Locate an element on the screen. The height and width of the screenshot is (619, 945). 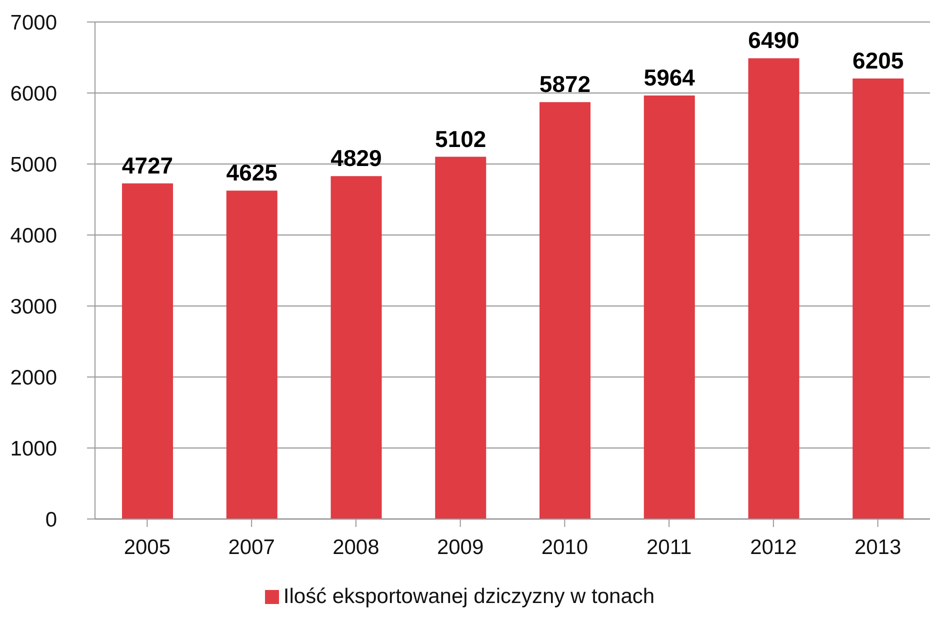
x-tick-label: 2011 is located at coordinates (669, 547).